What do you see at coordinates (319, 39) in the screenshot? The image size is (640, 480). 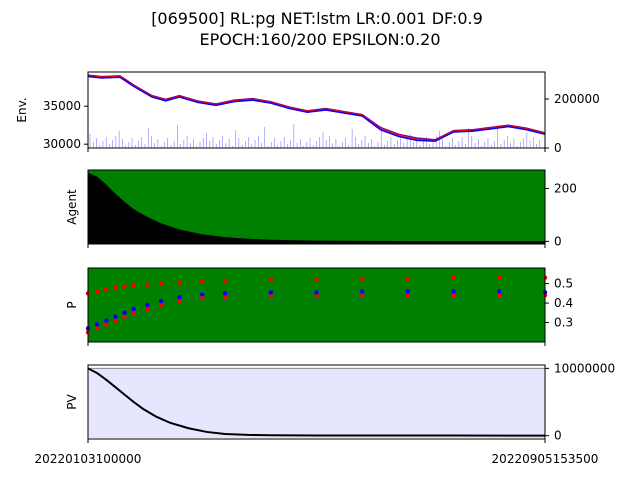 I see `title-line-2: EPOCH:160/200 EPSILON:0.20` at bounding box center [319, 39].